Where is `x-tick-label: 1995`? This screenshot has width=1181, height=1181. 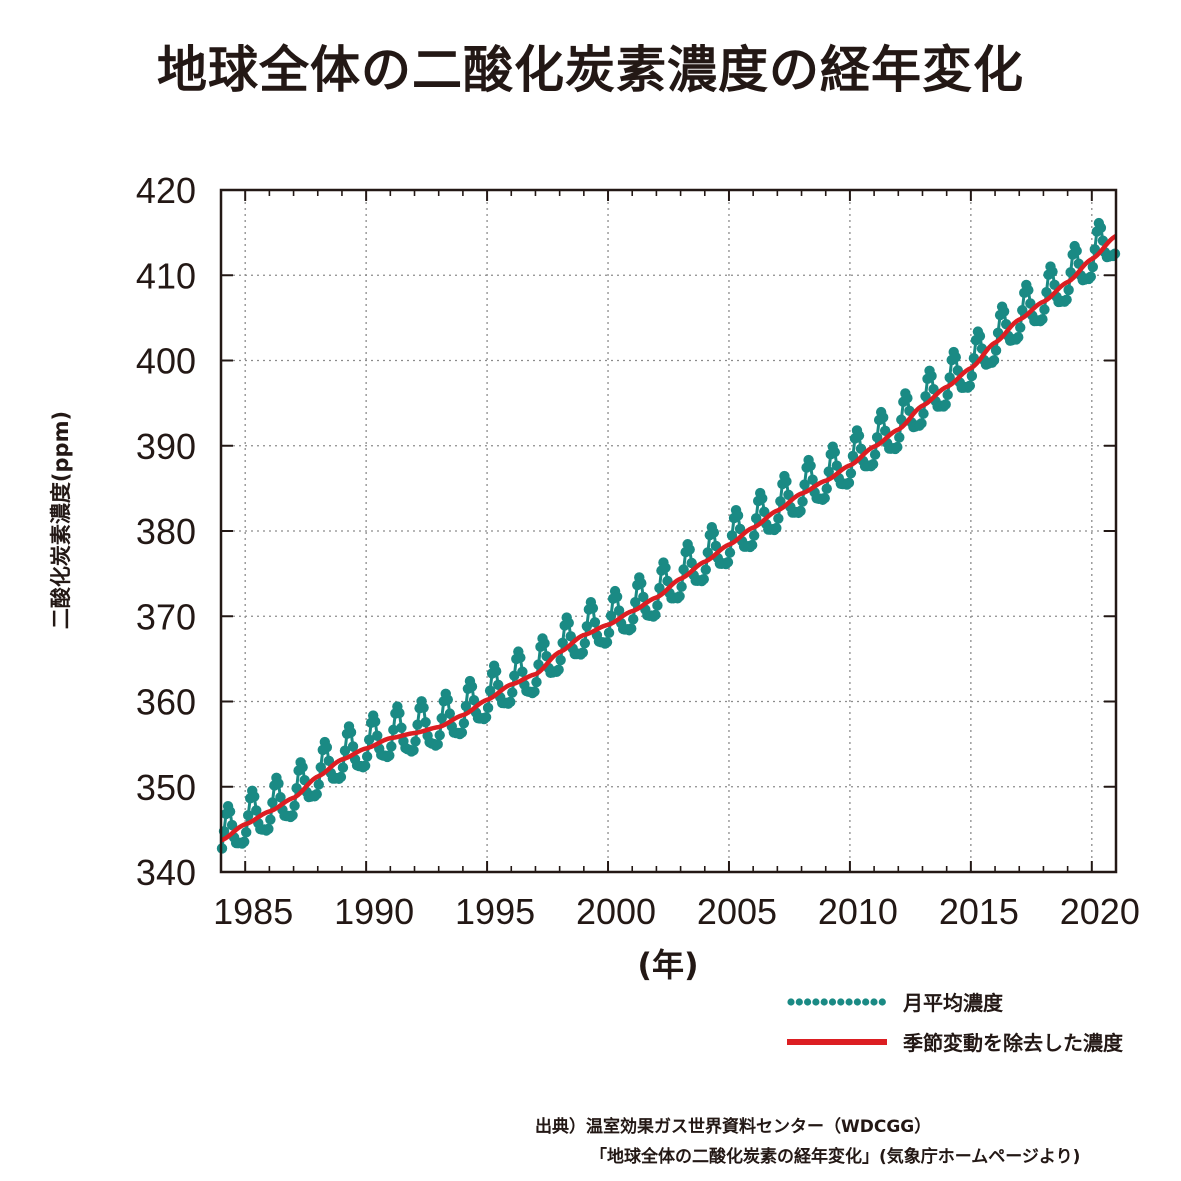
x-tick-label: 1995 is located at coordinates (495, 911).